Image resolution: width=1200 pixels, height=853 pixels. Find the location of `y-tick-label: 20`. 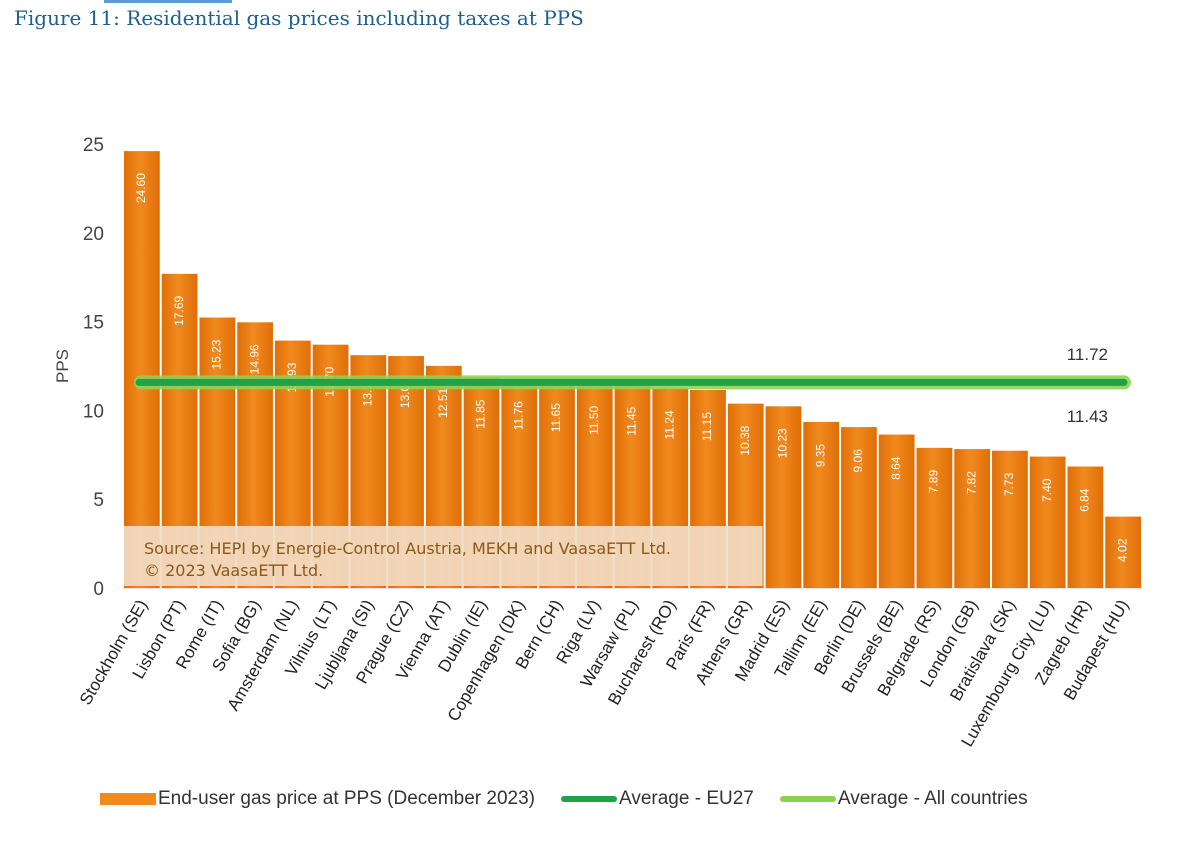

y-tick-label: 20 is located at coordinates (93, 234).